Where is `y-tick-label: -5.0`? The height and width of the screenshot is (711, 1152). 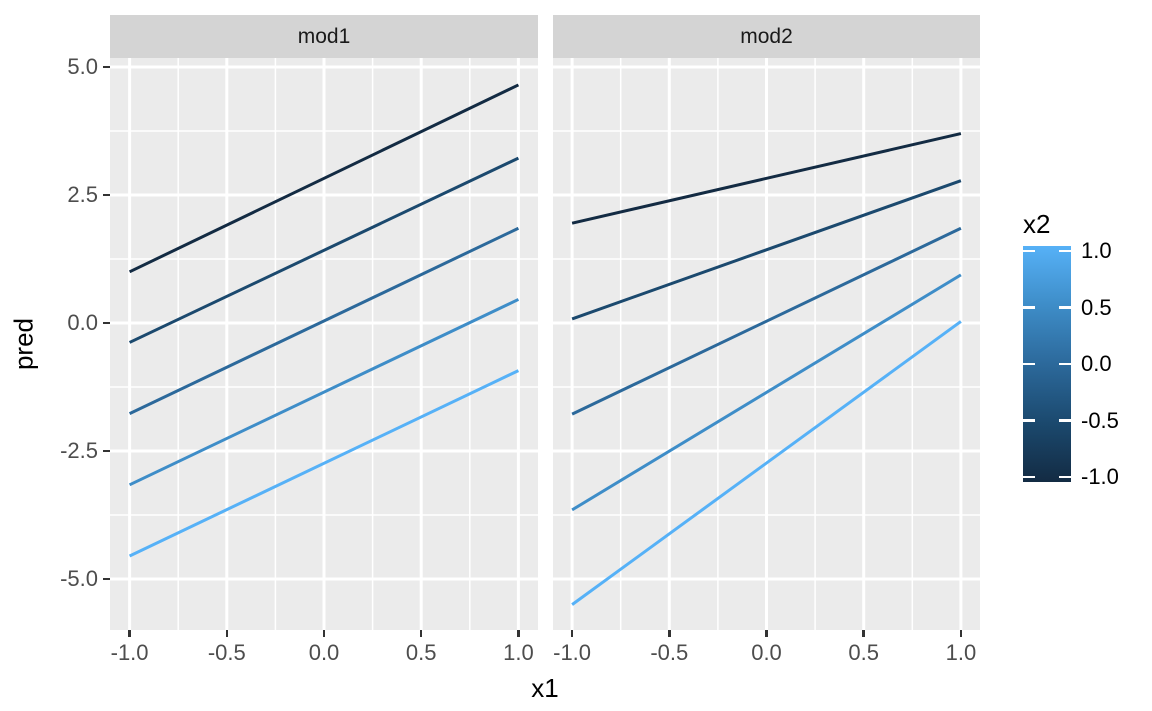 y-tick-label: -5.0 is located at coordinates (79, 578).